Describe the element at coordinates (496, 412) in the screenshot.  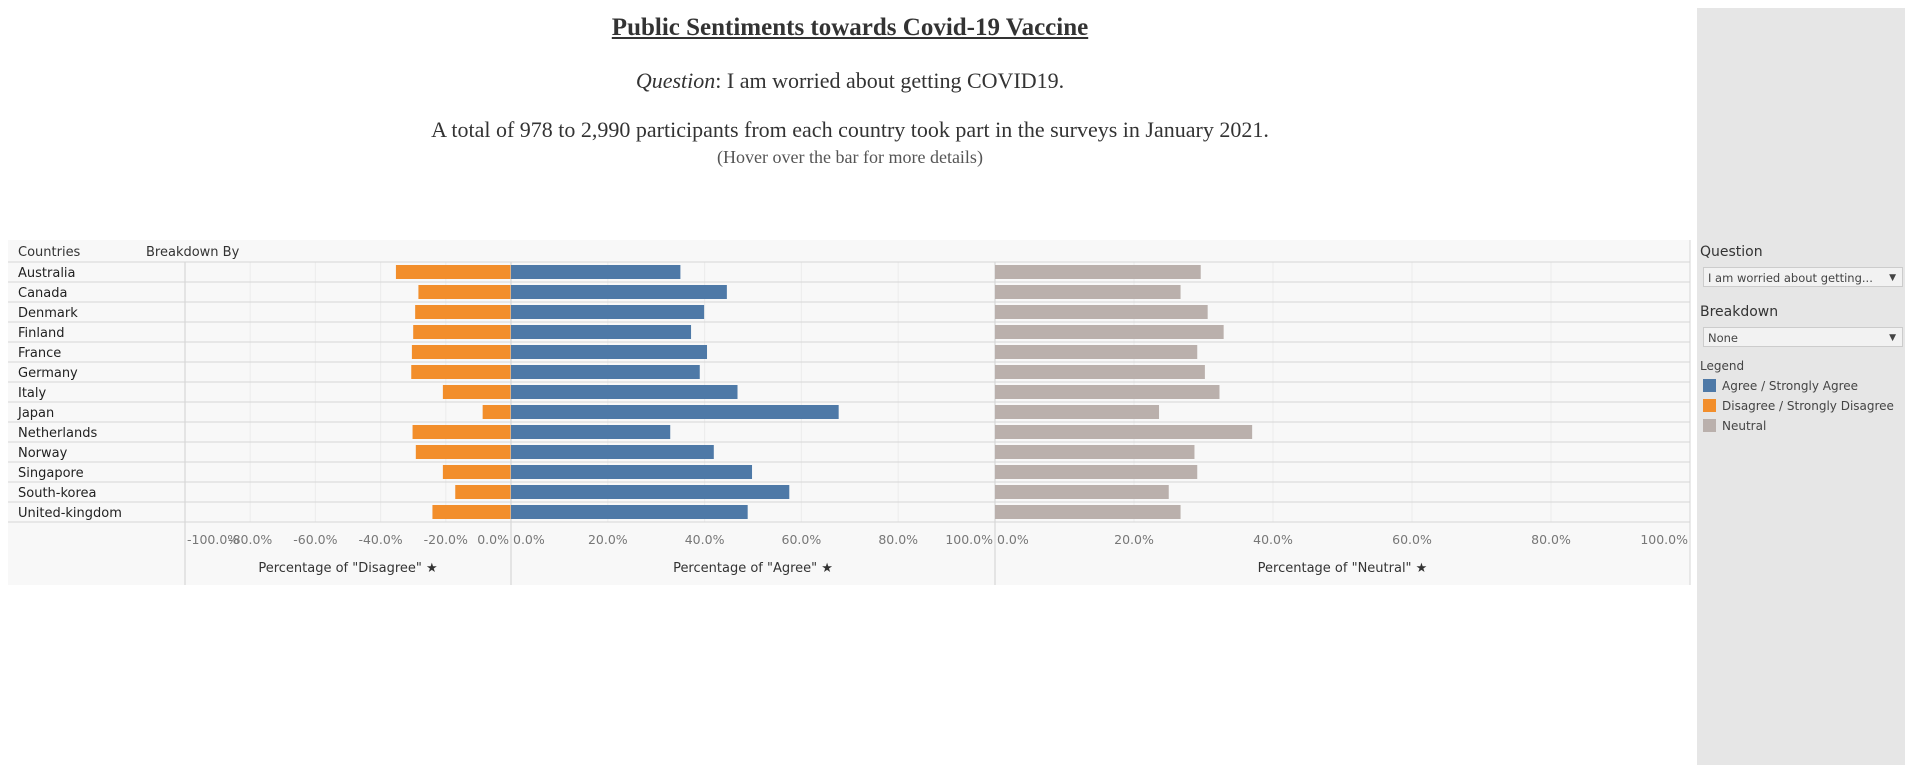
I see `bar-disagree-japan` at that location.